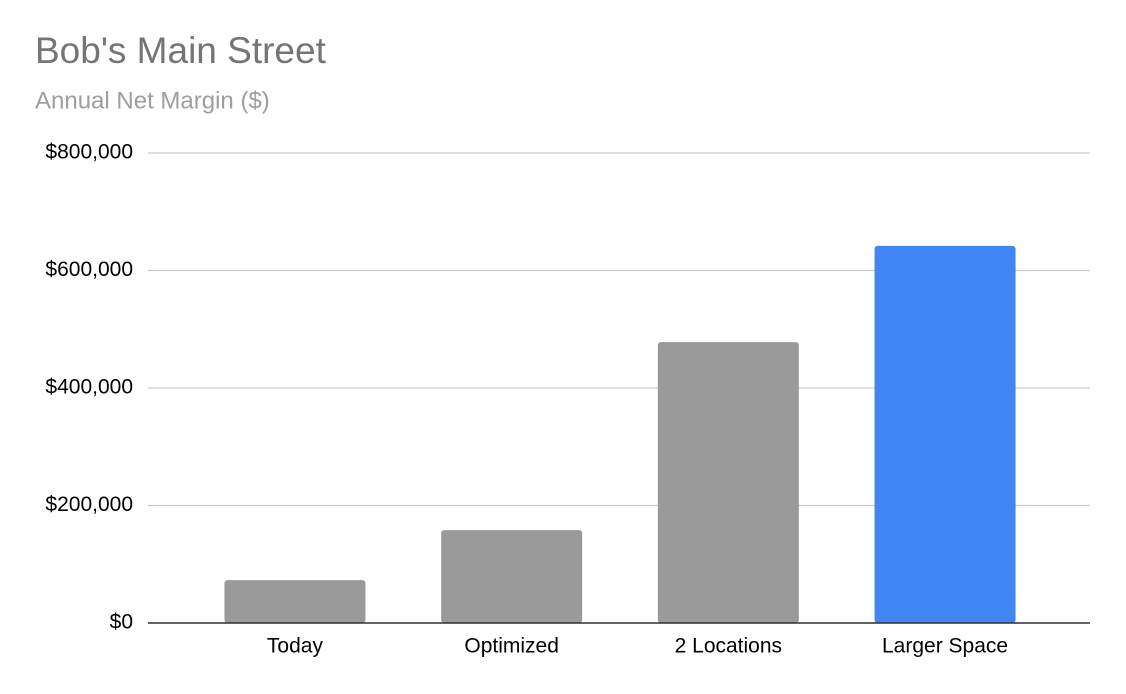 The image size is (1126, 694). I want to click on y-tick-label: $0, so click(121, 622).